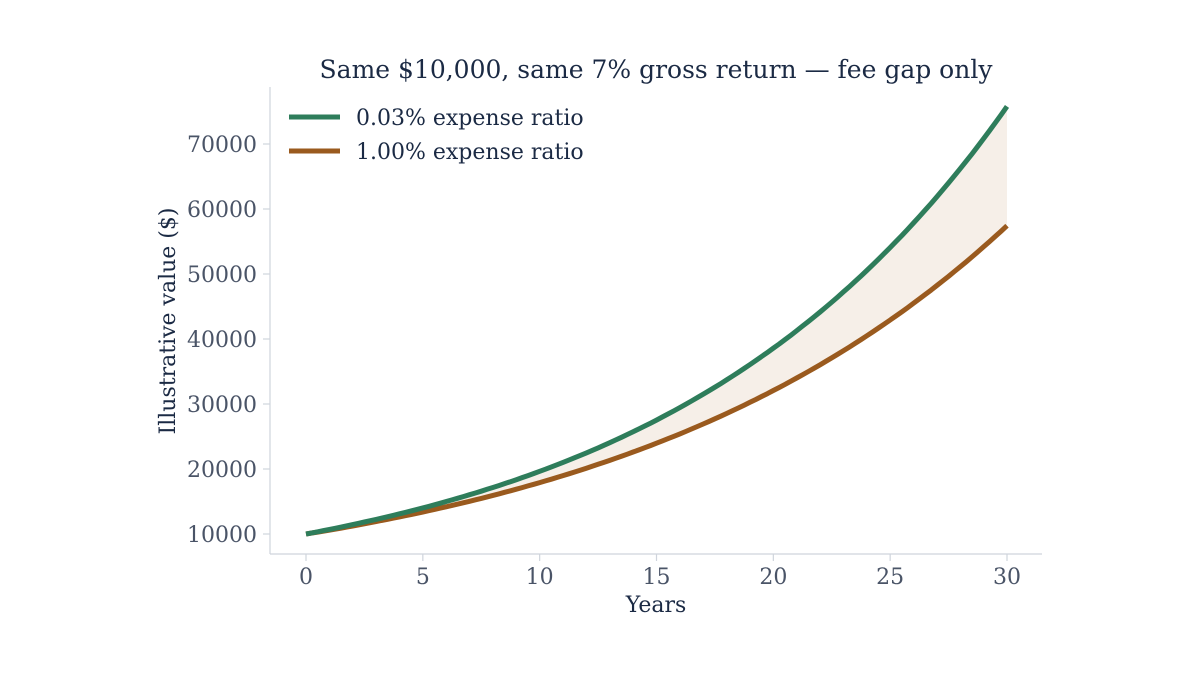 Image resolution: width=1200 pixels, height=675 pixels. What do you see at coordinates (540, 577) in the screenshot?
I see `x-tick-label: 10` at bounding box center [540, 577].